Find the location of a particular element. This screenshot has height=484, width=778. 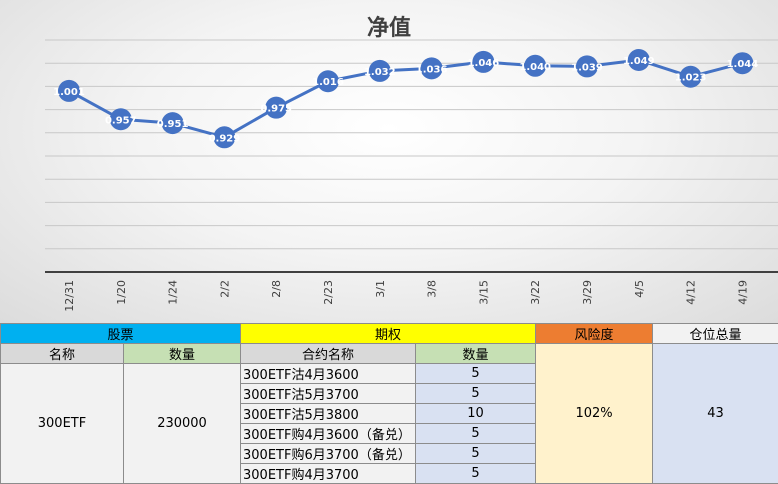

data-label: 1.046 is located at coordinates (484, 63).